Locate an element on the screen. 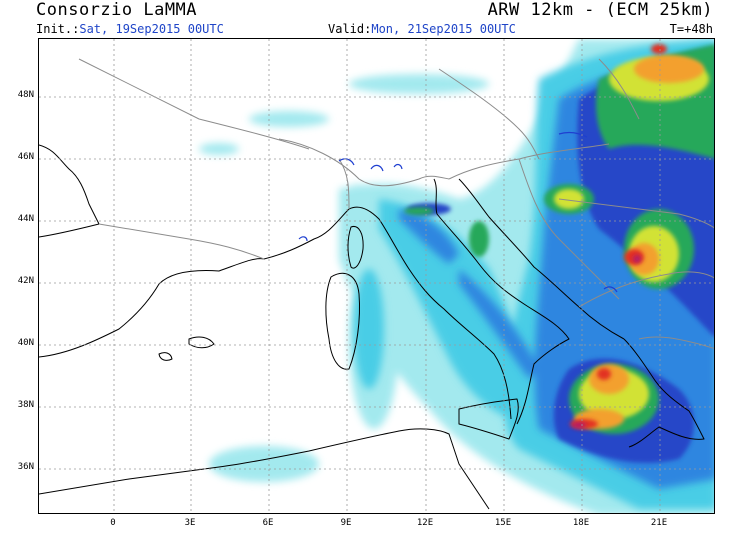  model-title: ARW 12km - (ECM 25km) is located at coordinates (600, 10).